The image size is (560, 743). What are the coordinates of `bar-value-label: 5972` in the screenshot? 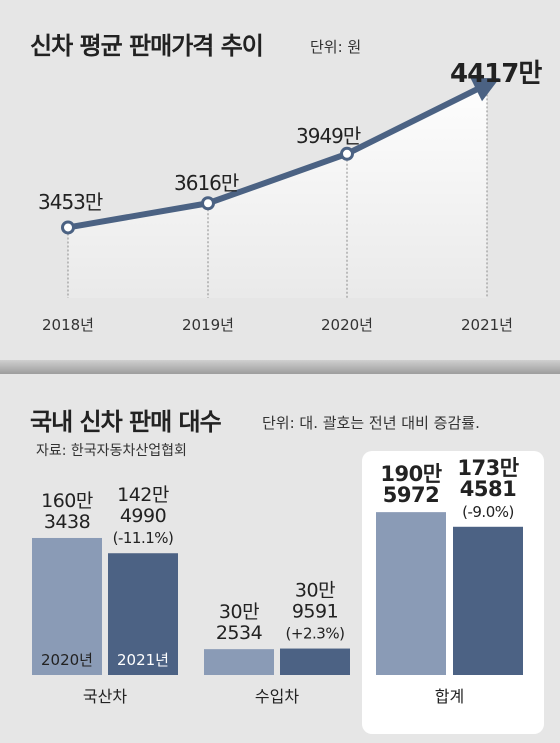 It's located at (411, 495).